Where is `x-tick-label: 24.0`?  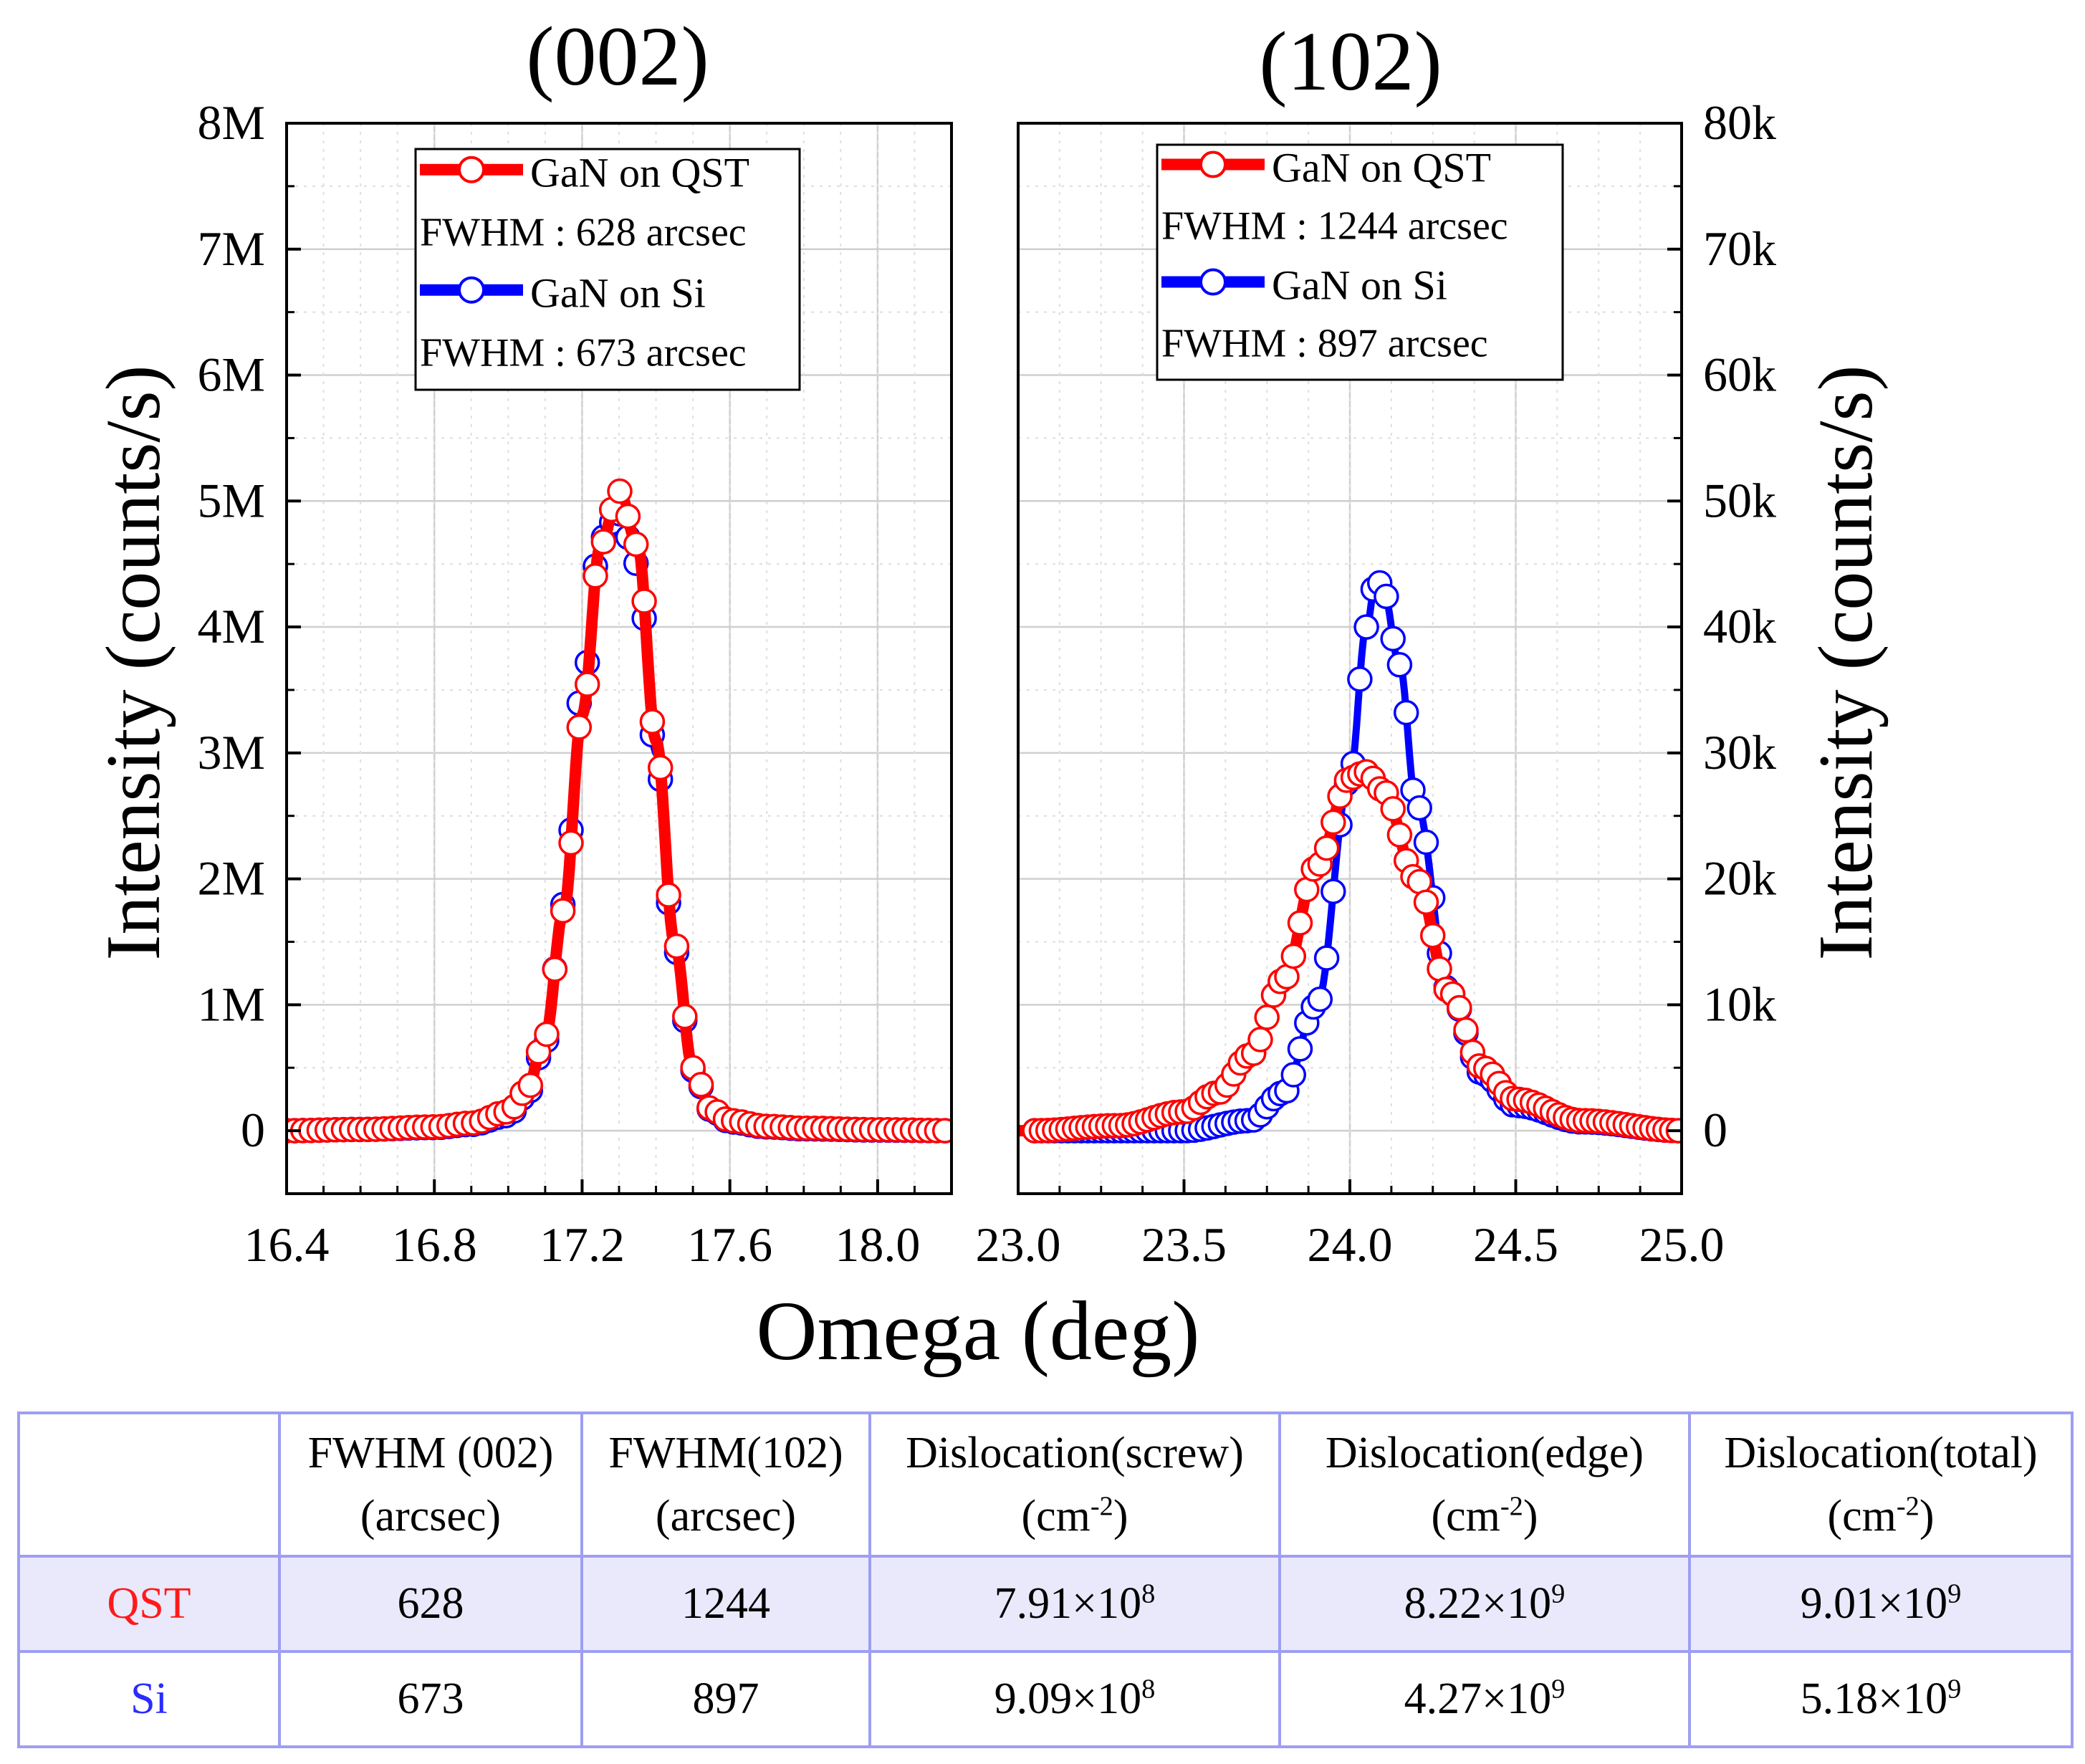 x-tick-label: 24.0 is located at coordinates (1350, 1244).